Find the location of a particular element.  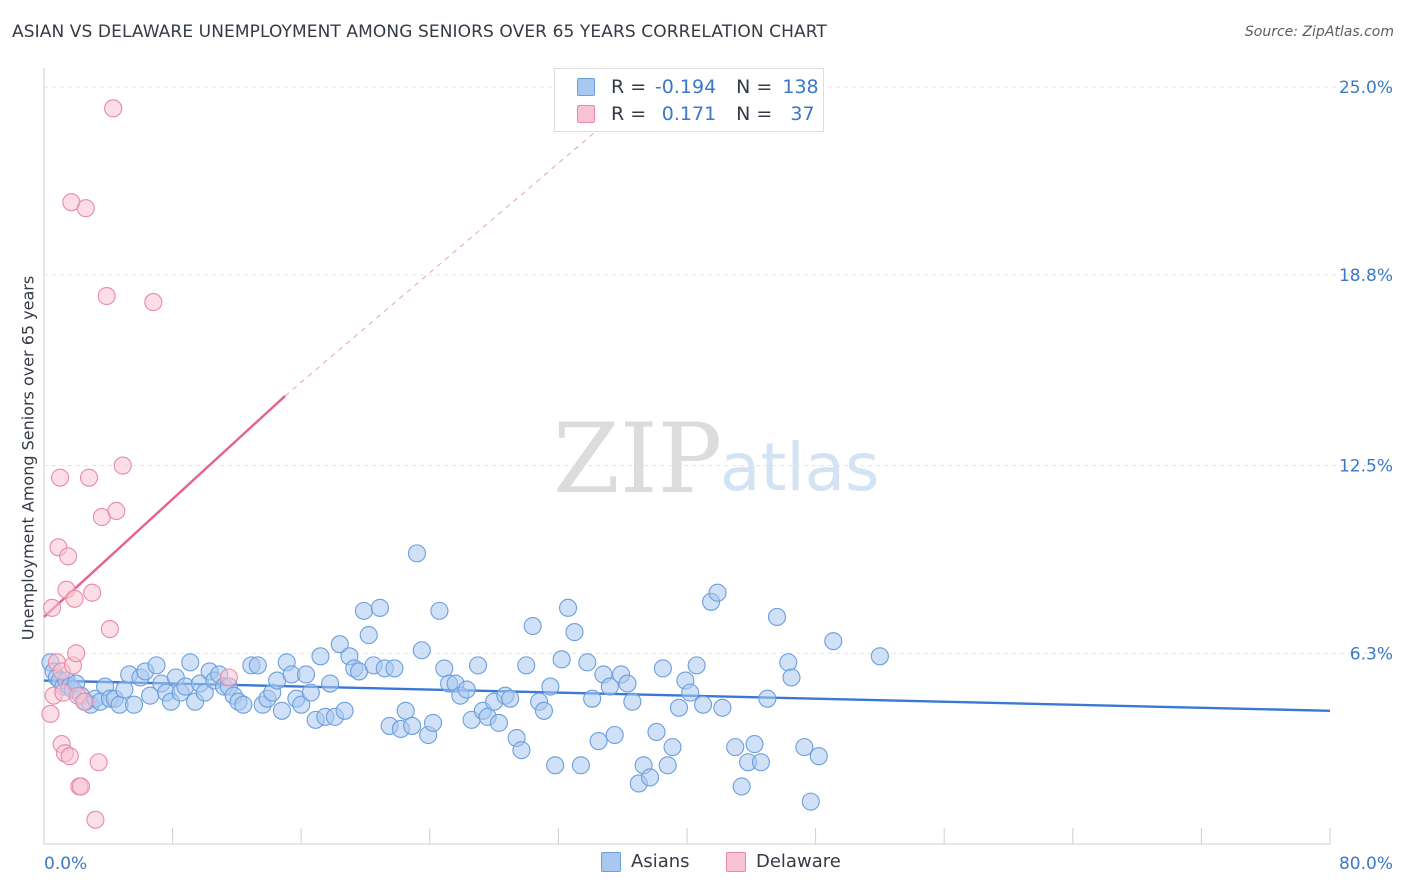

bottom-legend-delaware: Delaware is located at coordinates (783, 861).